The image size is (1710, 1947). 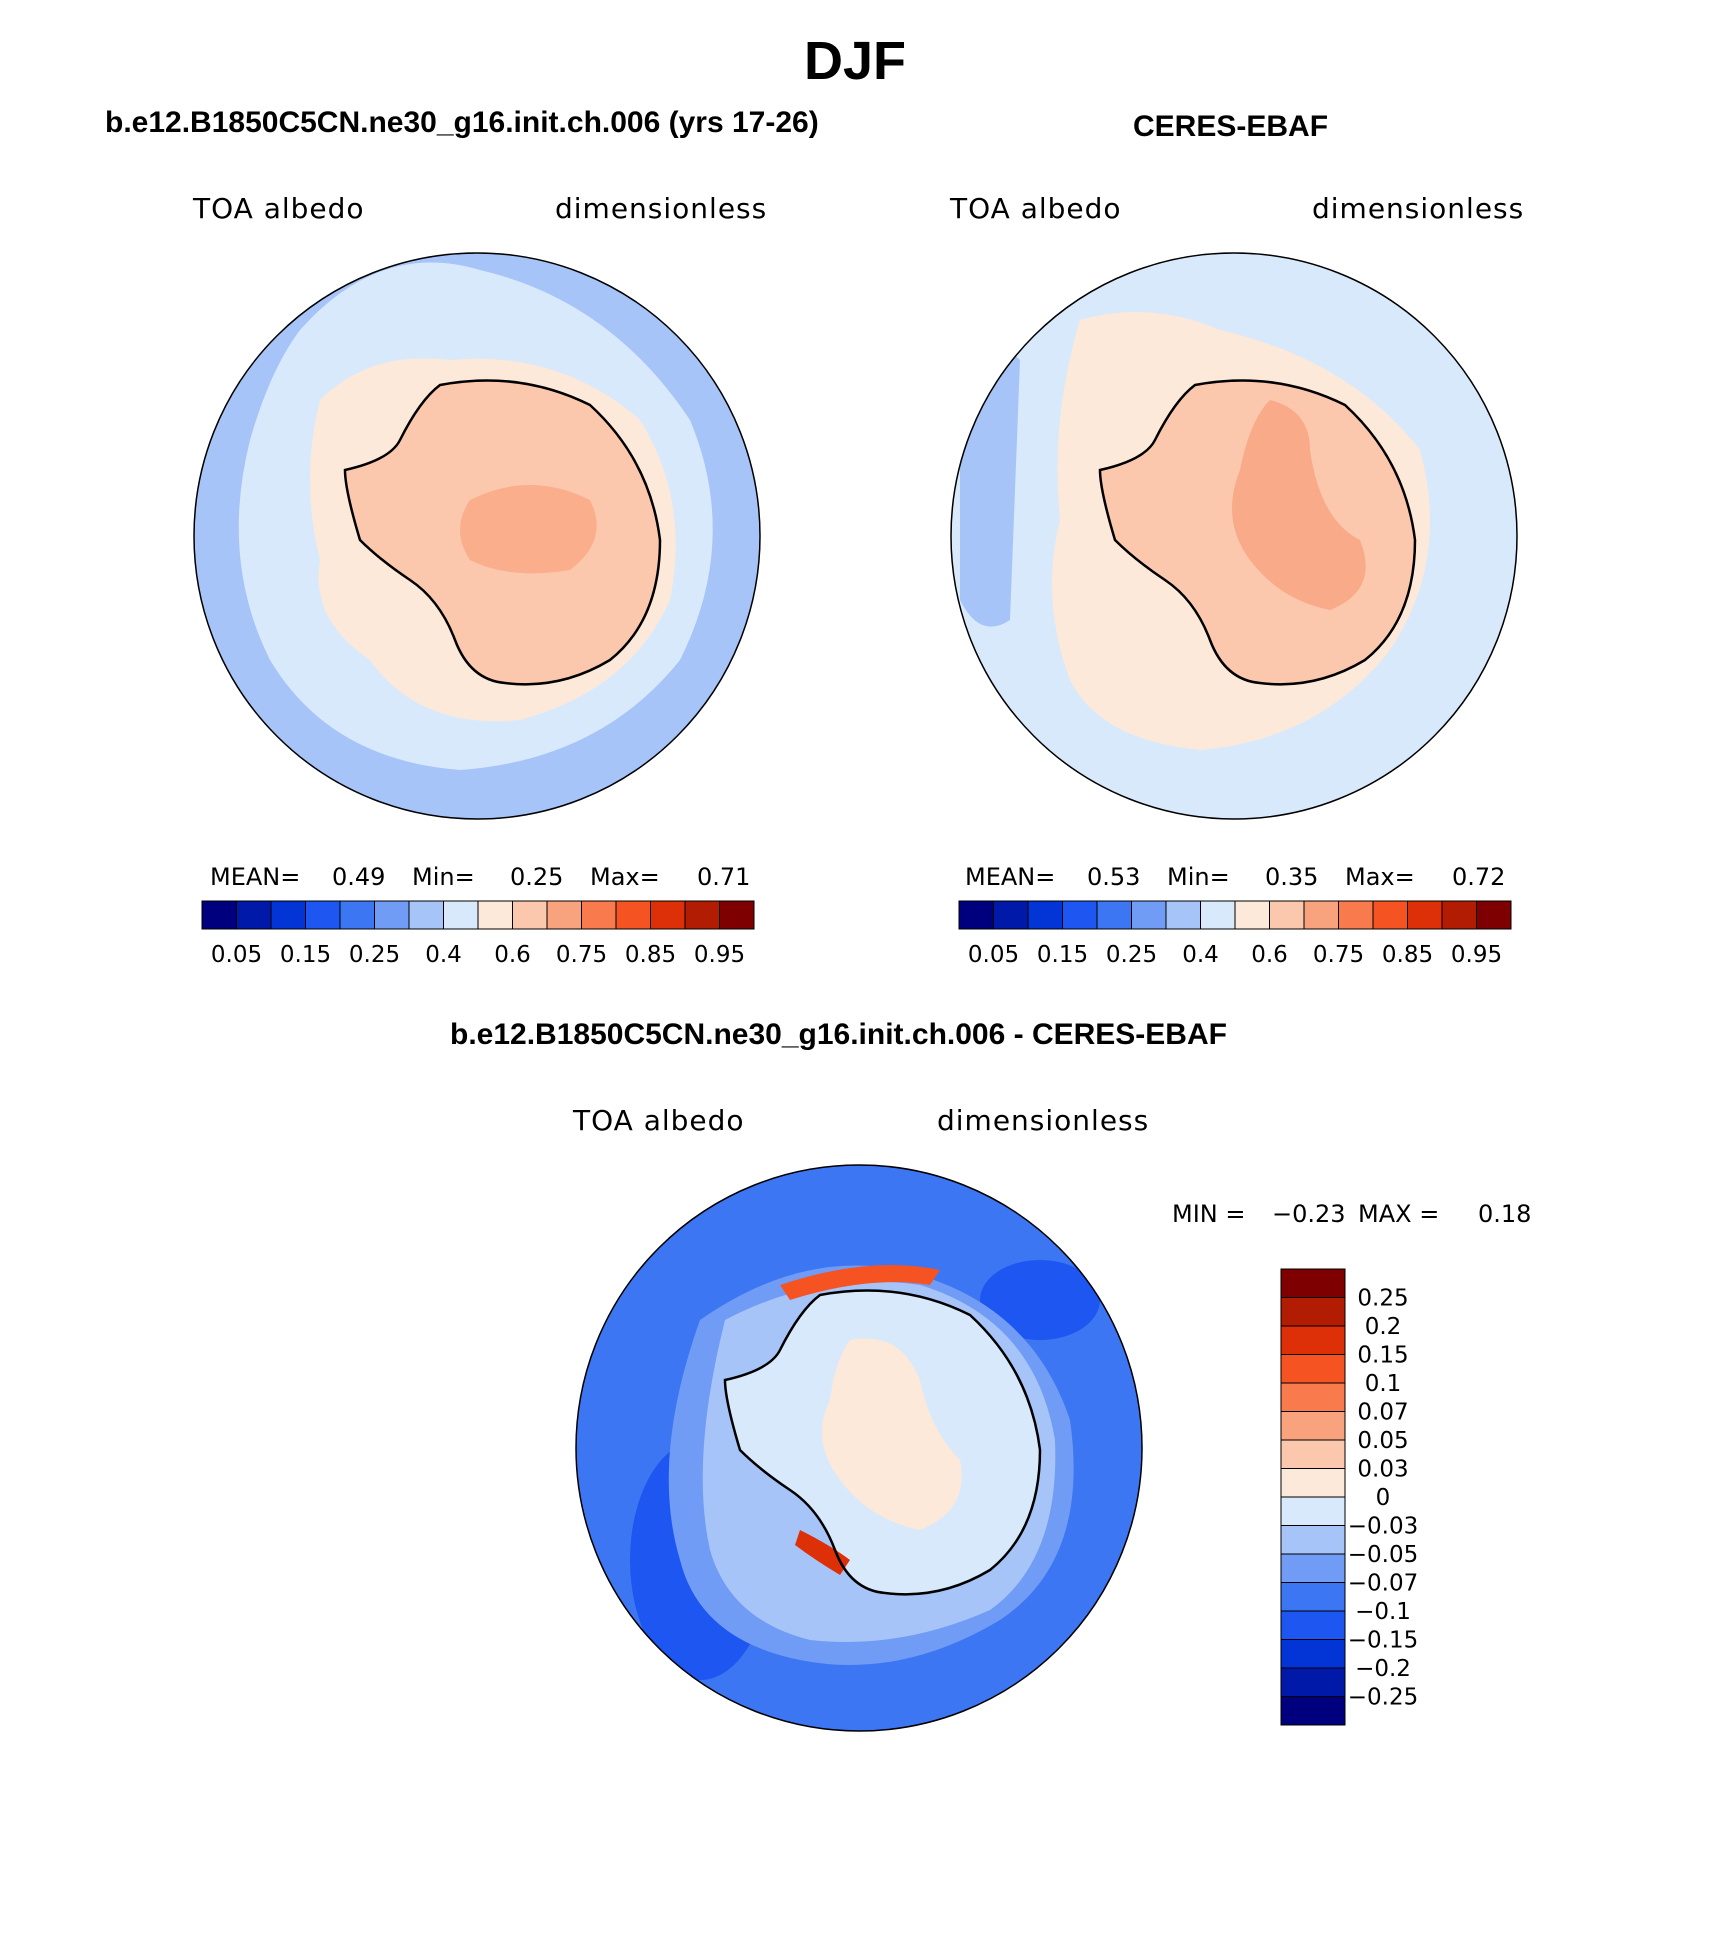 What do you see at coordinates (1383, 1527) in the screenshot?
I see `panel-3-colorbar-tick-label: −0.03` at bounding box center [1383, 1527].